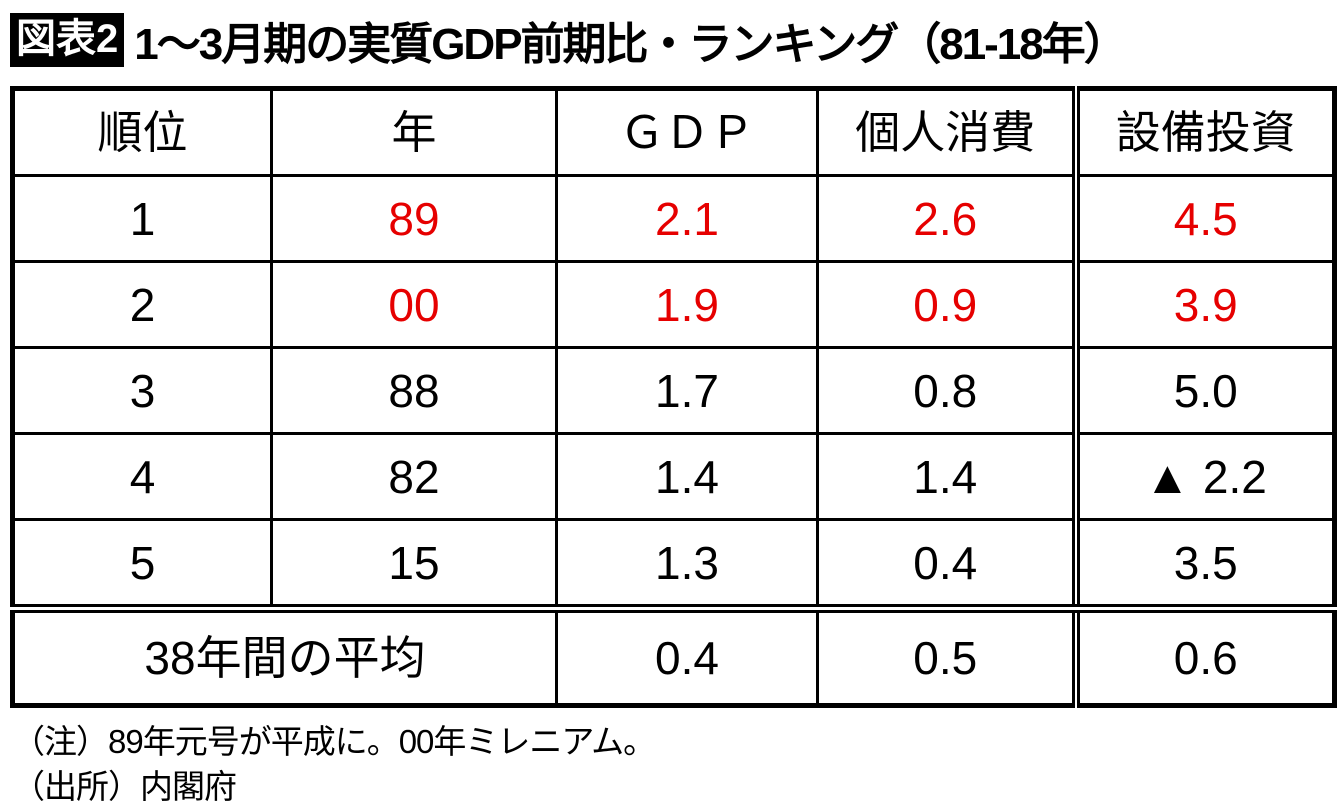  I want to click on rank-cell: 5, so click(142, 564).